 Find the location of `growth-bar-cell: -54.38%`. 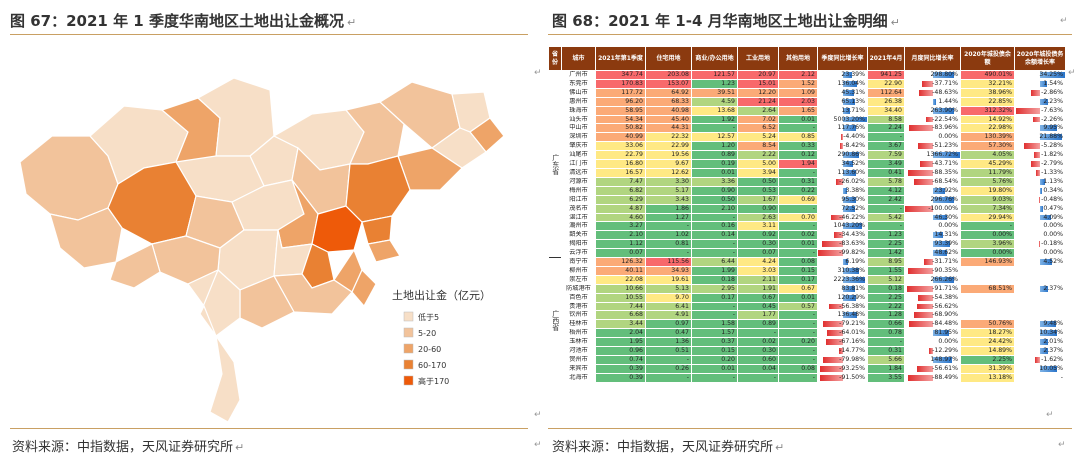

growth-bar-cell: -54.38% is located at coordinates (932, 297).